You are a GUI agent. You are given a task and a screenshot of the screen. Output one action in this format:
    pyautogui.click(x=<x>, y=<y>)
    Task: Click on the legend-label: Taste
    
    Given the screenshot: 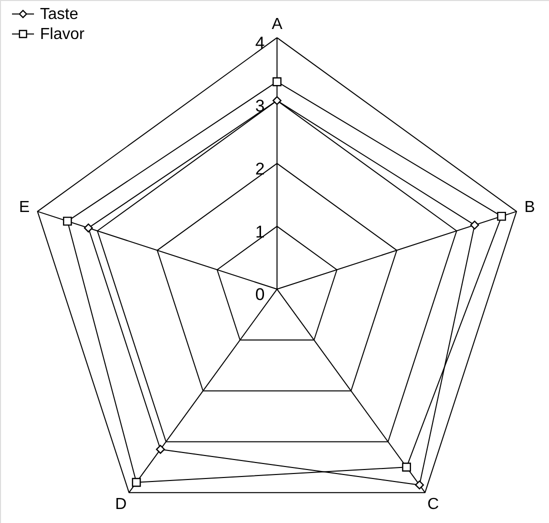 What is the action you would take?
    pyautogui.click(x=59, y=14)
    